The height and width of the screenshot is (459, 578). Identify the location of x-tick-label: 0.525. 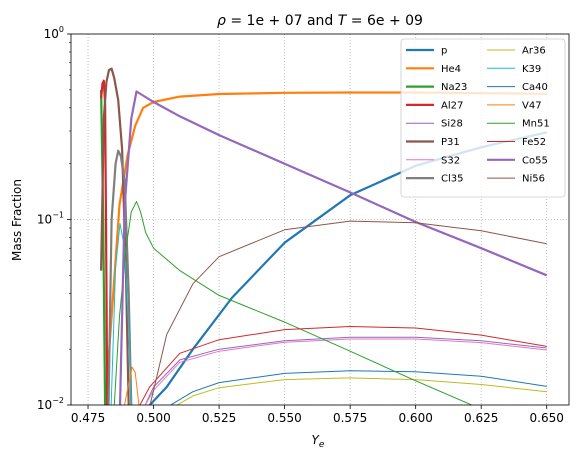
(219, 418).